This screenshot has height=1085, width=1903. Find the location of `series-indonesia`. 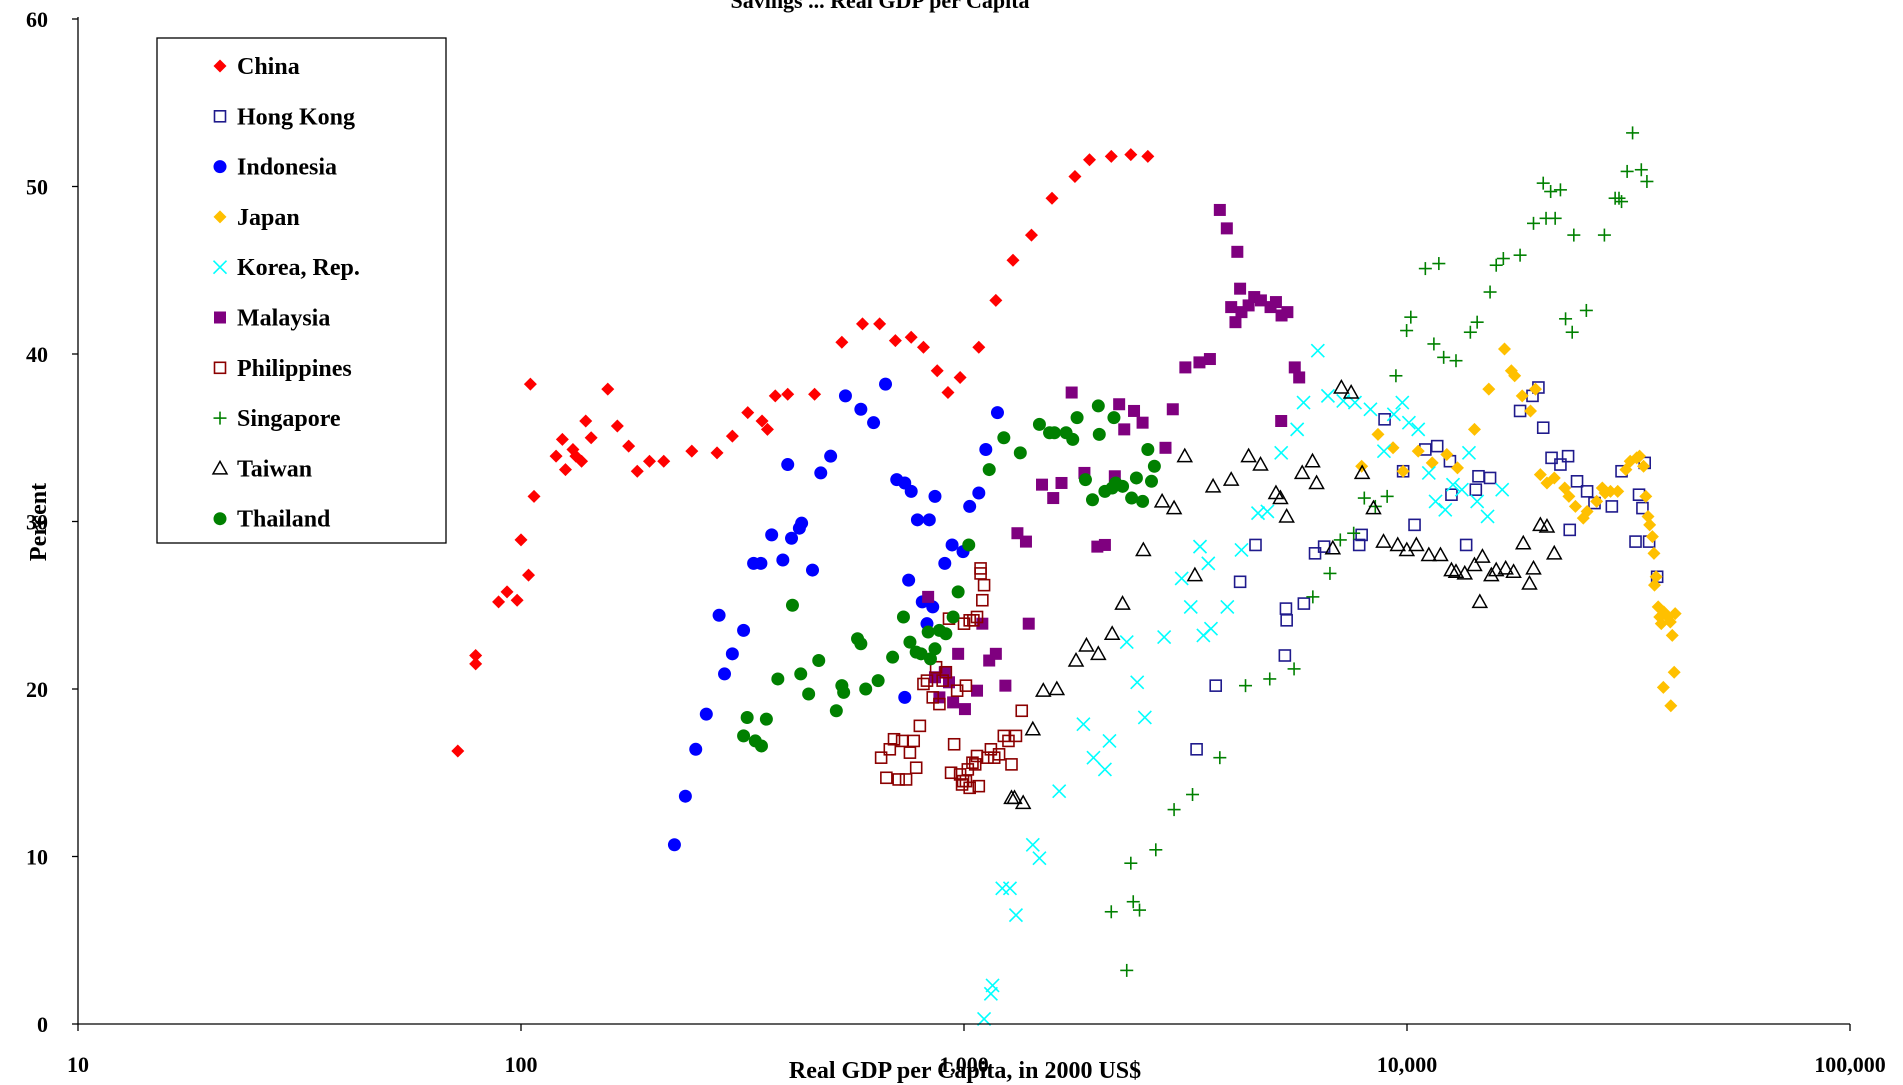

series-indonesia is located at coordinates (835, 614).